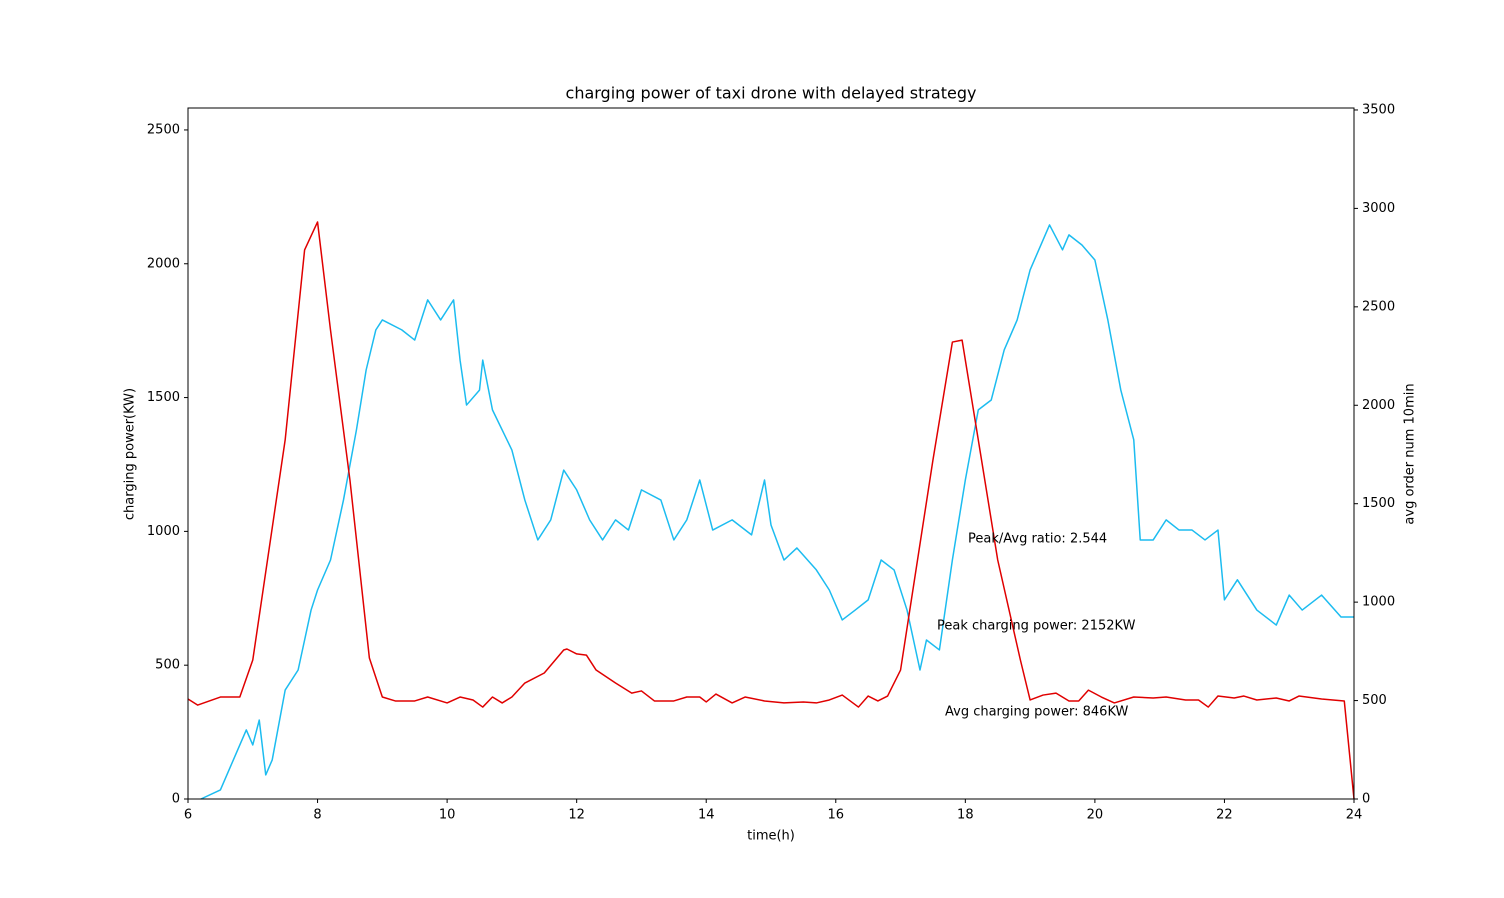 The image size is (1504, 898). I want to click on y2-tick-label: 0, so click(1366, 799).